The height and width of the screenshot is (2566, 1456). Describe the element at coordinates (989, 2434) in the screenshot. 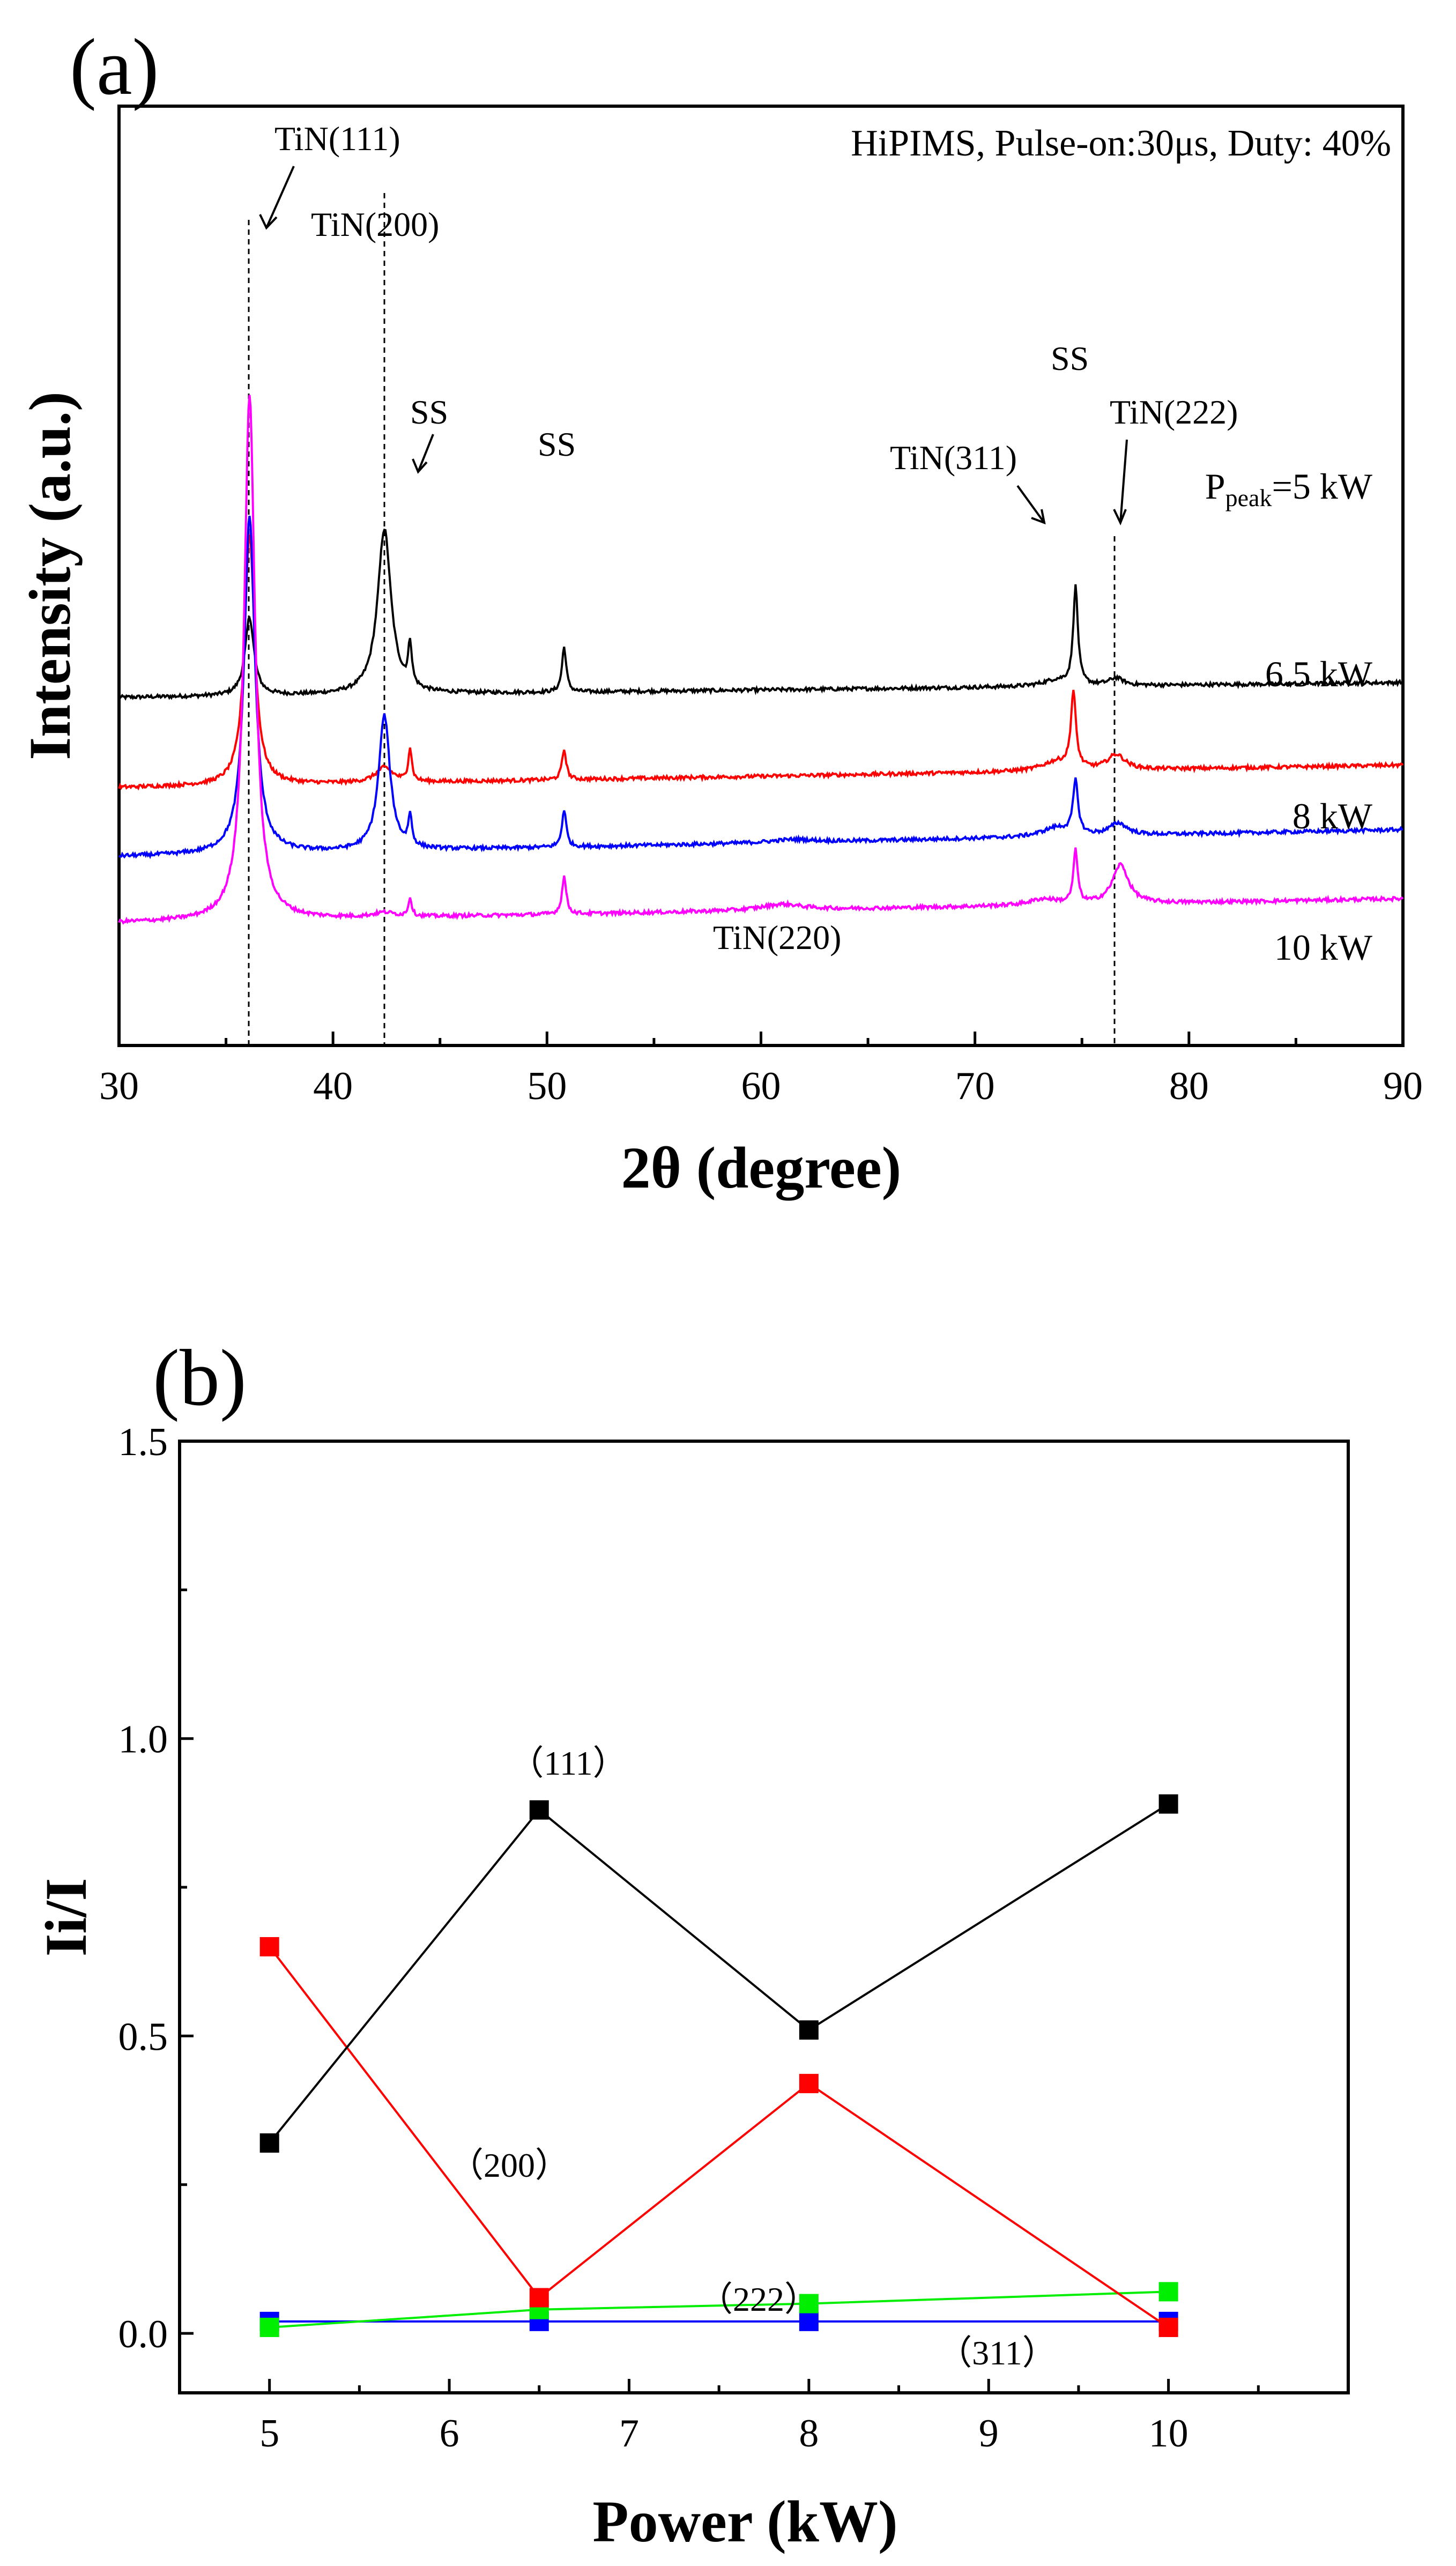

I see `panel-b-x-tick-label: 9` at that location.